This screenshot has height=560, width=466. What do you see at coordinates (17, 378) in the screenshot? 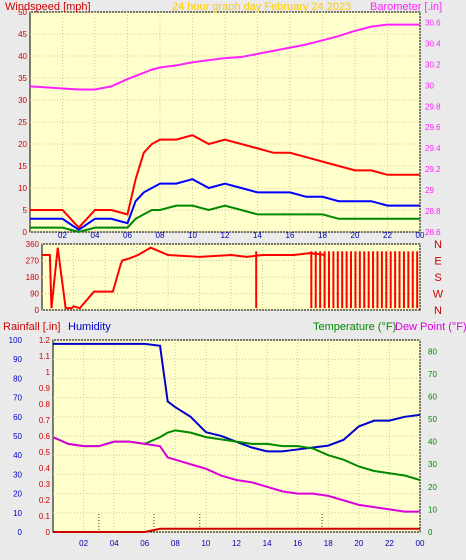
I see `humidity-tick-label: 80` at bounding box center [17, 378].